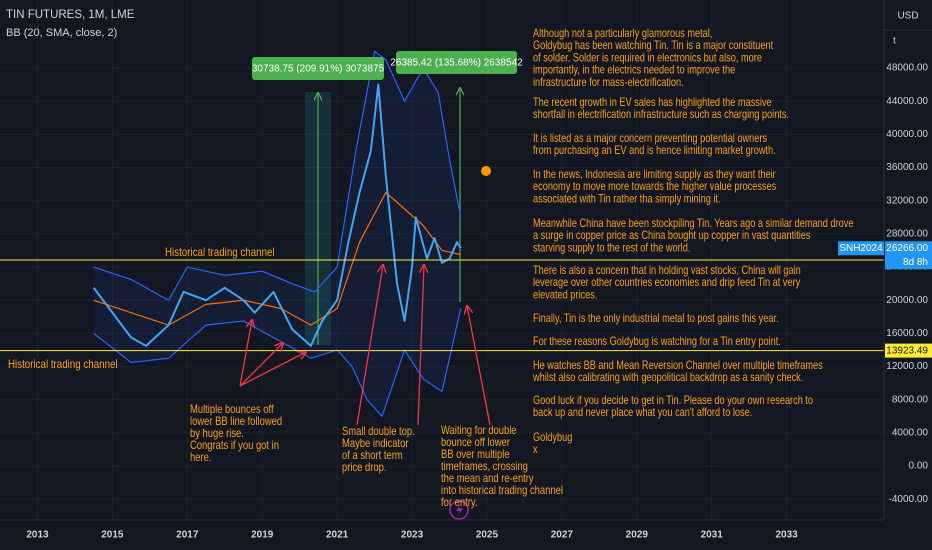 The image size is (932, 550). Describe the element at coordinates (907, 134) in the screenshot. I see `y-tick-label: 40000.00` at that location.